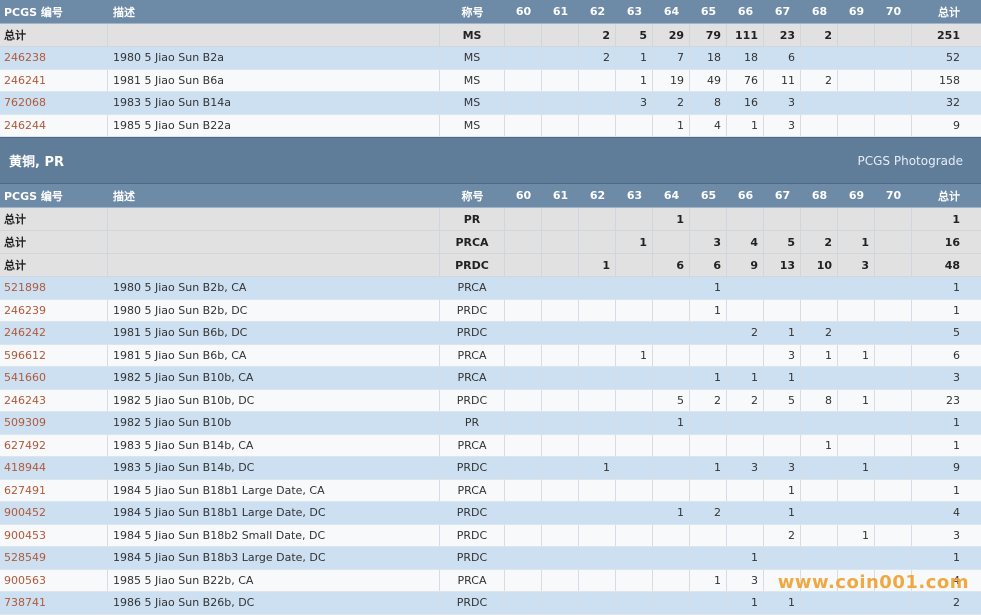 The width and height of the screenshot is (981, 615). Describe the element at coordinates (490, 12) in the screenshot. I see `table-header: PCGS 编号 描述 称号 60 61 62 63 64 65 66 67 68 69 70 总计` at that location.